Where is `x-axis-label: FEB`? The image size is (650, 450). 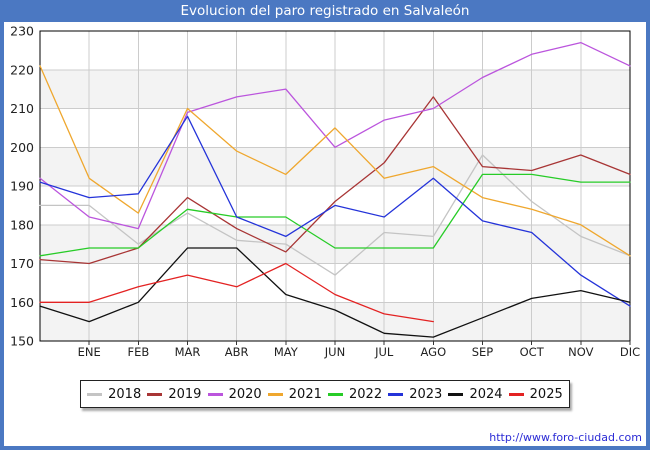 x-axis-label: FEB is located at coordinates (138, 352).